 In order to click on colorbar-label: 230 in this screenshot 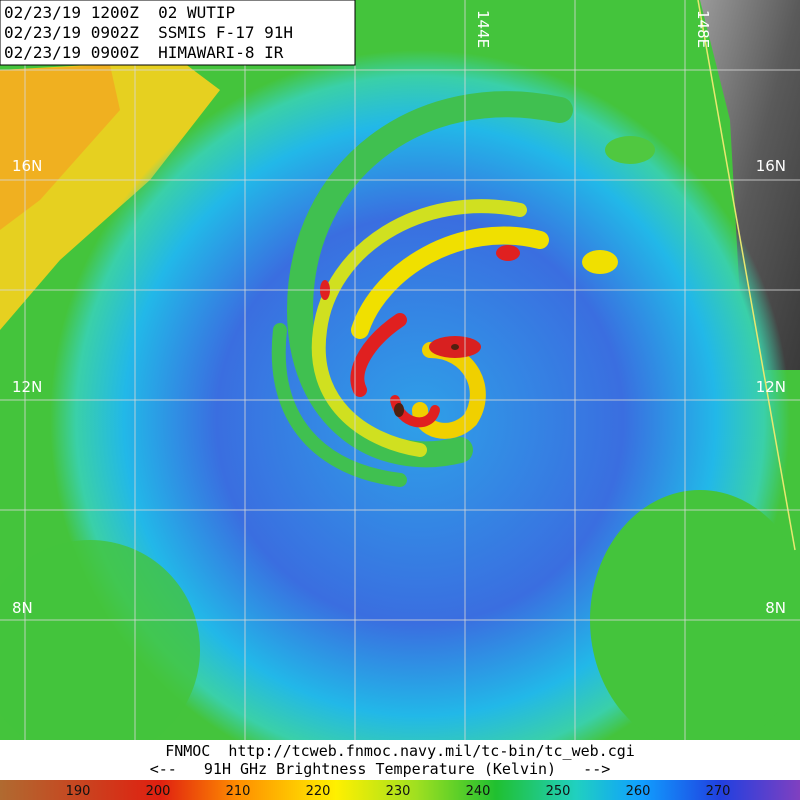, I will do `click(398, 791)`.